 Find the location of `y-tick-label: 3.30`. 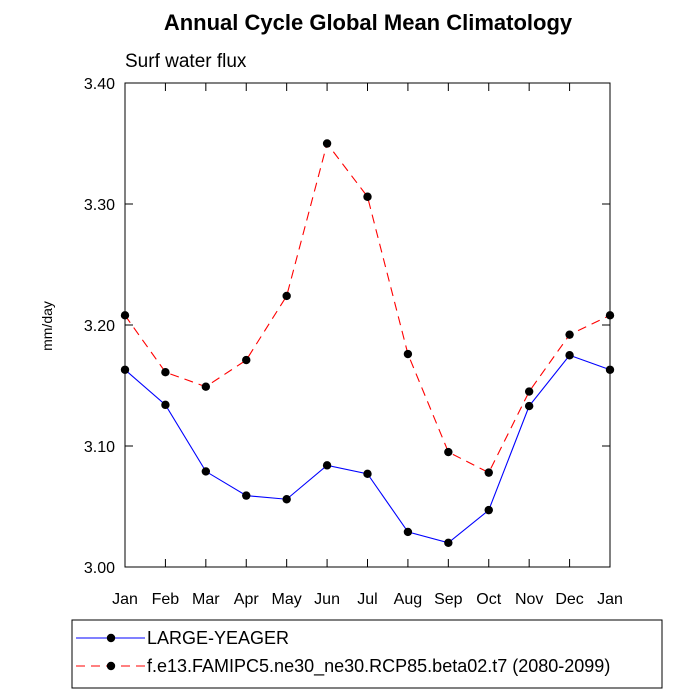

y-tick-label: 3.30 is located at coordinates (99, 205).